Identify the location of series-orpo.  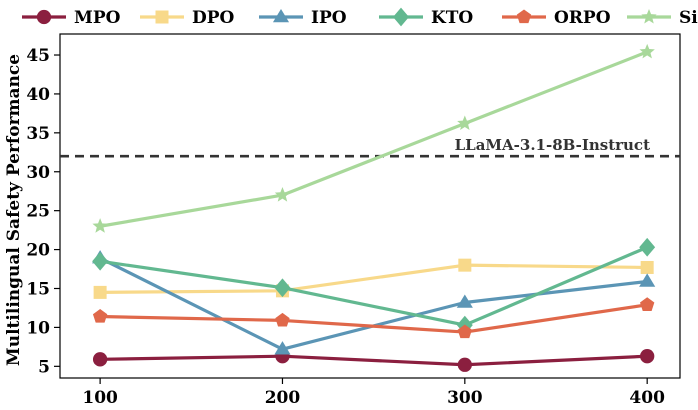
(373, 318).